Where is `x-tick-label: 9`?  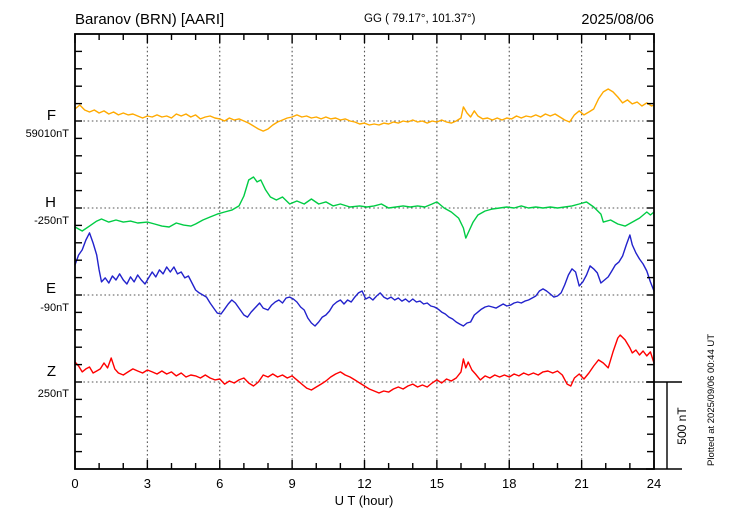
x-tick-label: 9 is located at coordinates (292, 483).